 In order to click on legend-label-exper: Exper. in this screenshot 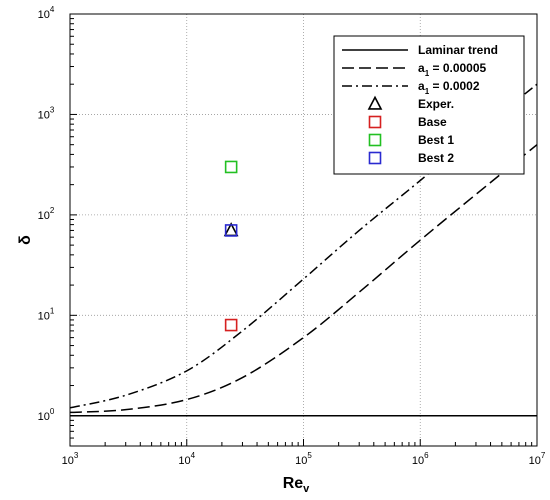, I will do `click(436, 104)`.